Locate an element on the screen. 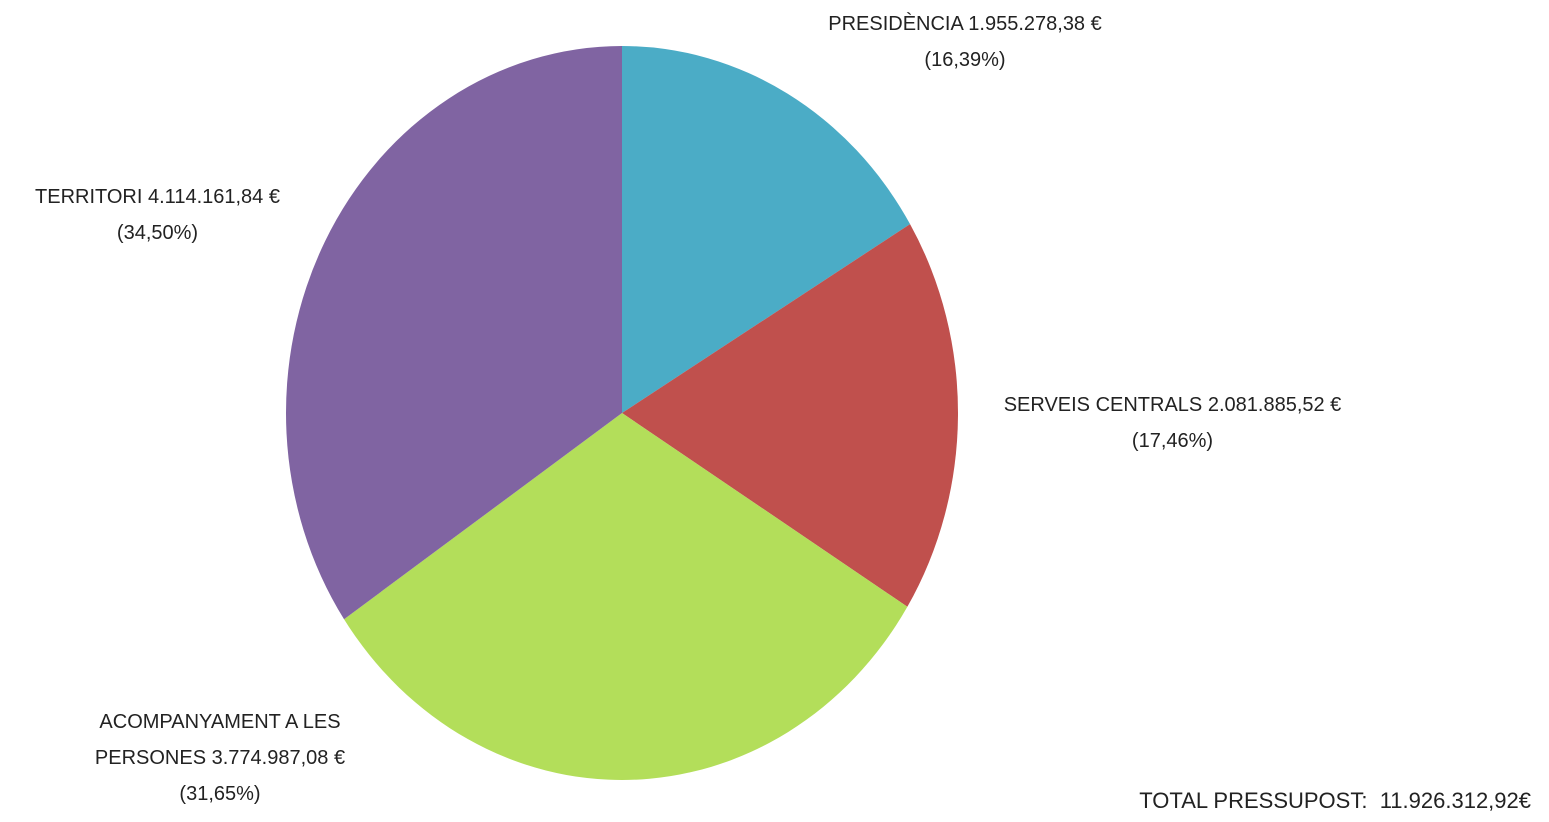  category: TERRITORI is located at coordinates (89, 197).